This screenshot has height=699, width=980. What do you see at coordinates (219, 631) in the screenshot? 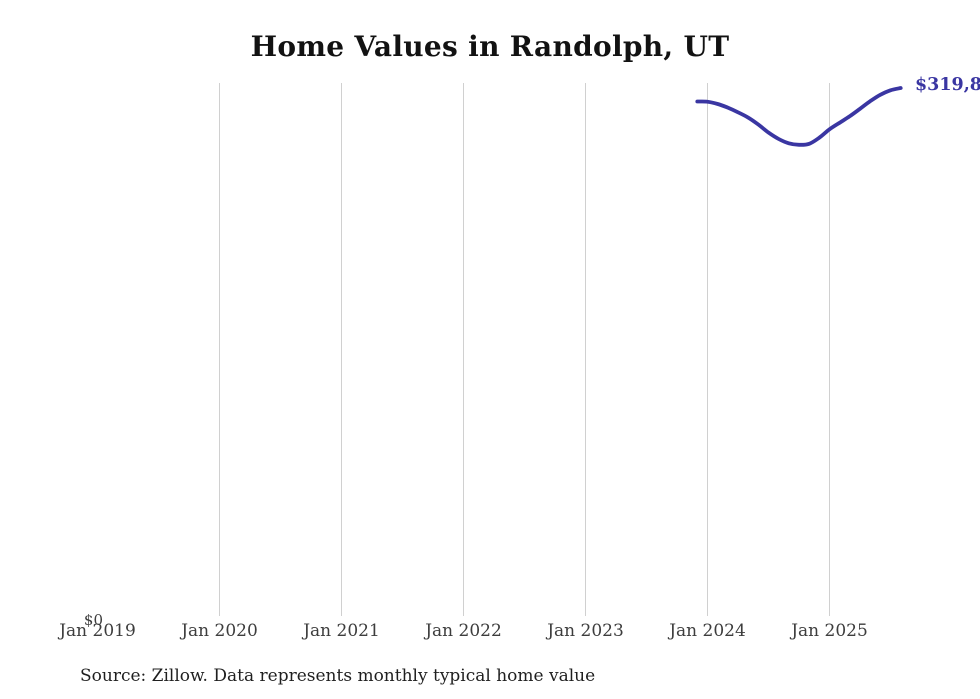
I see `x-axis-tick-label: Jan 2020` at bounding box center [219, 631].